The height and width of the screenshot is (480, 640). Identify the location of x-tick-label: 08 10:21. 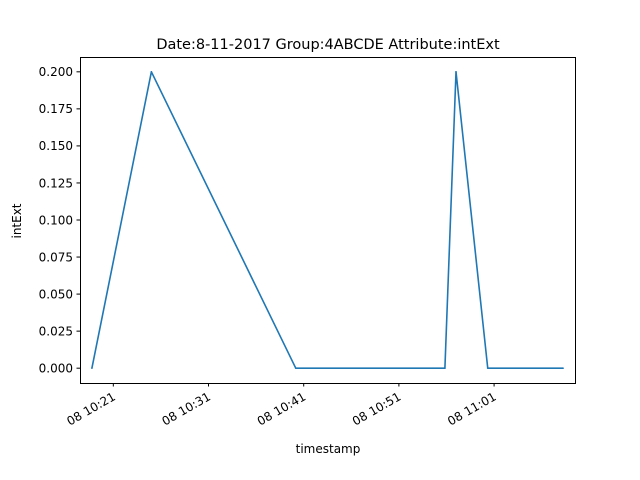
(90, 408).